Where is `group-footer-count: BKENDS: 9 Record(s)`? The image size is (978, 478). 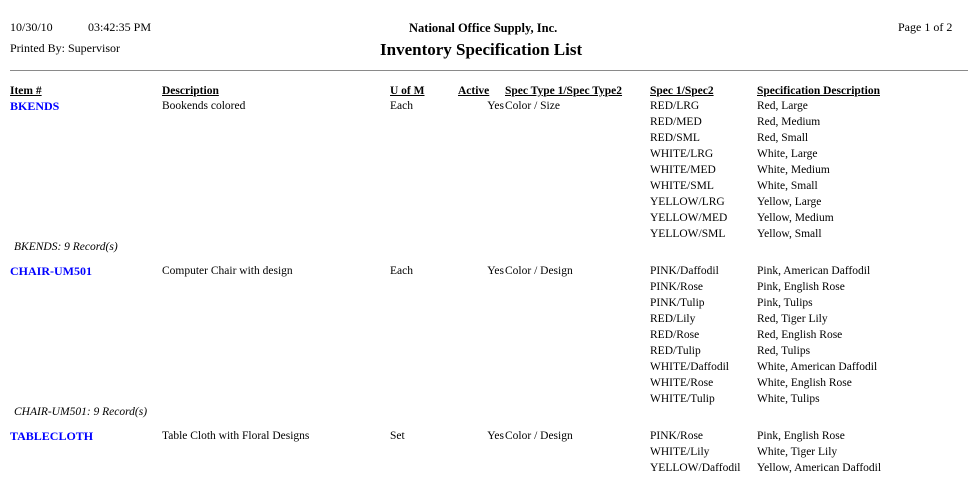
group-footer-count: BKENDS: 9 Record(s) is located at coordinates (66, 247).